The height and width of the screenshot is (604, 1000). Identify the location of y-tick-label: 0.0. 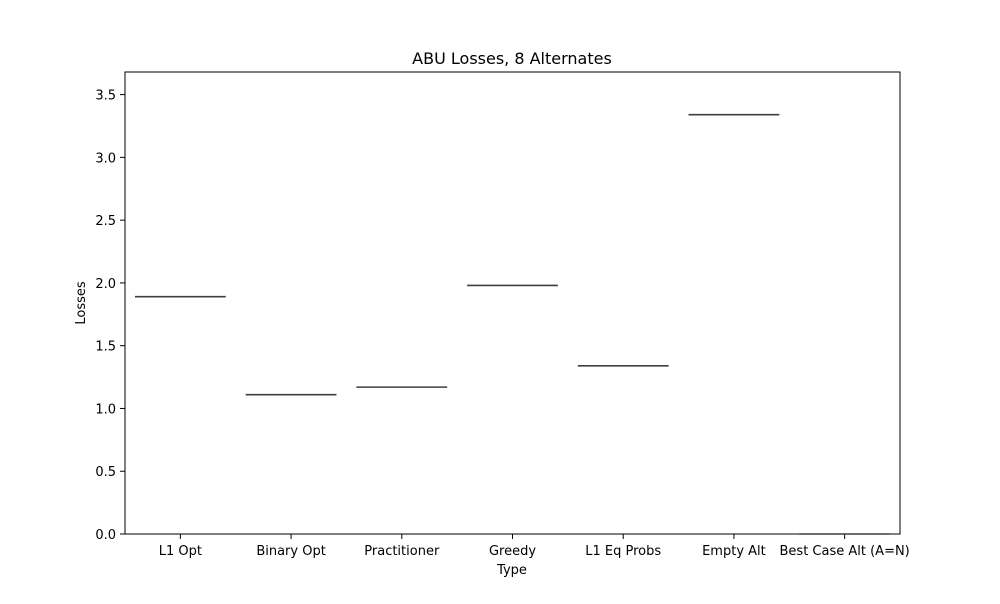
(105, 535).